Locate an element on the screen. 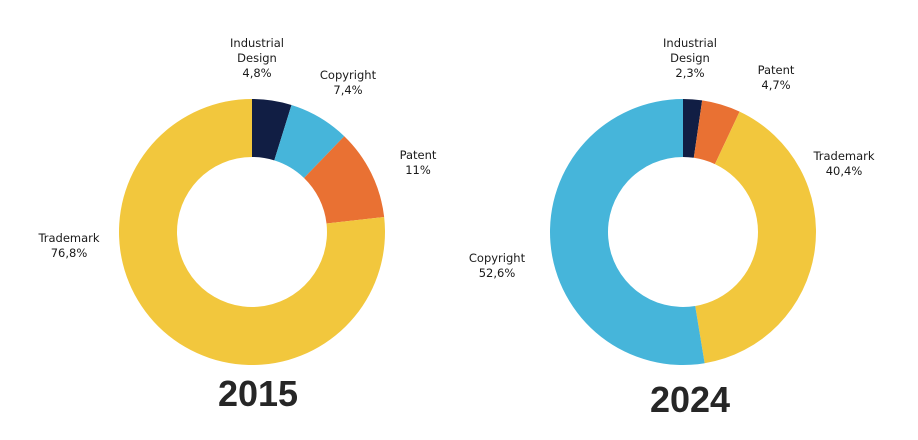  slice-2015-industrial-design is located at coordinates (272, 130).